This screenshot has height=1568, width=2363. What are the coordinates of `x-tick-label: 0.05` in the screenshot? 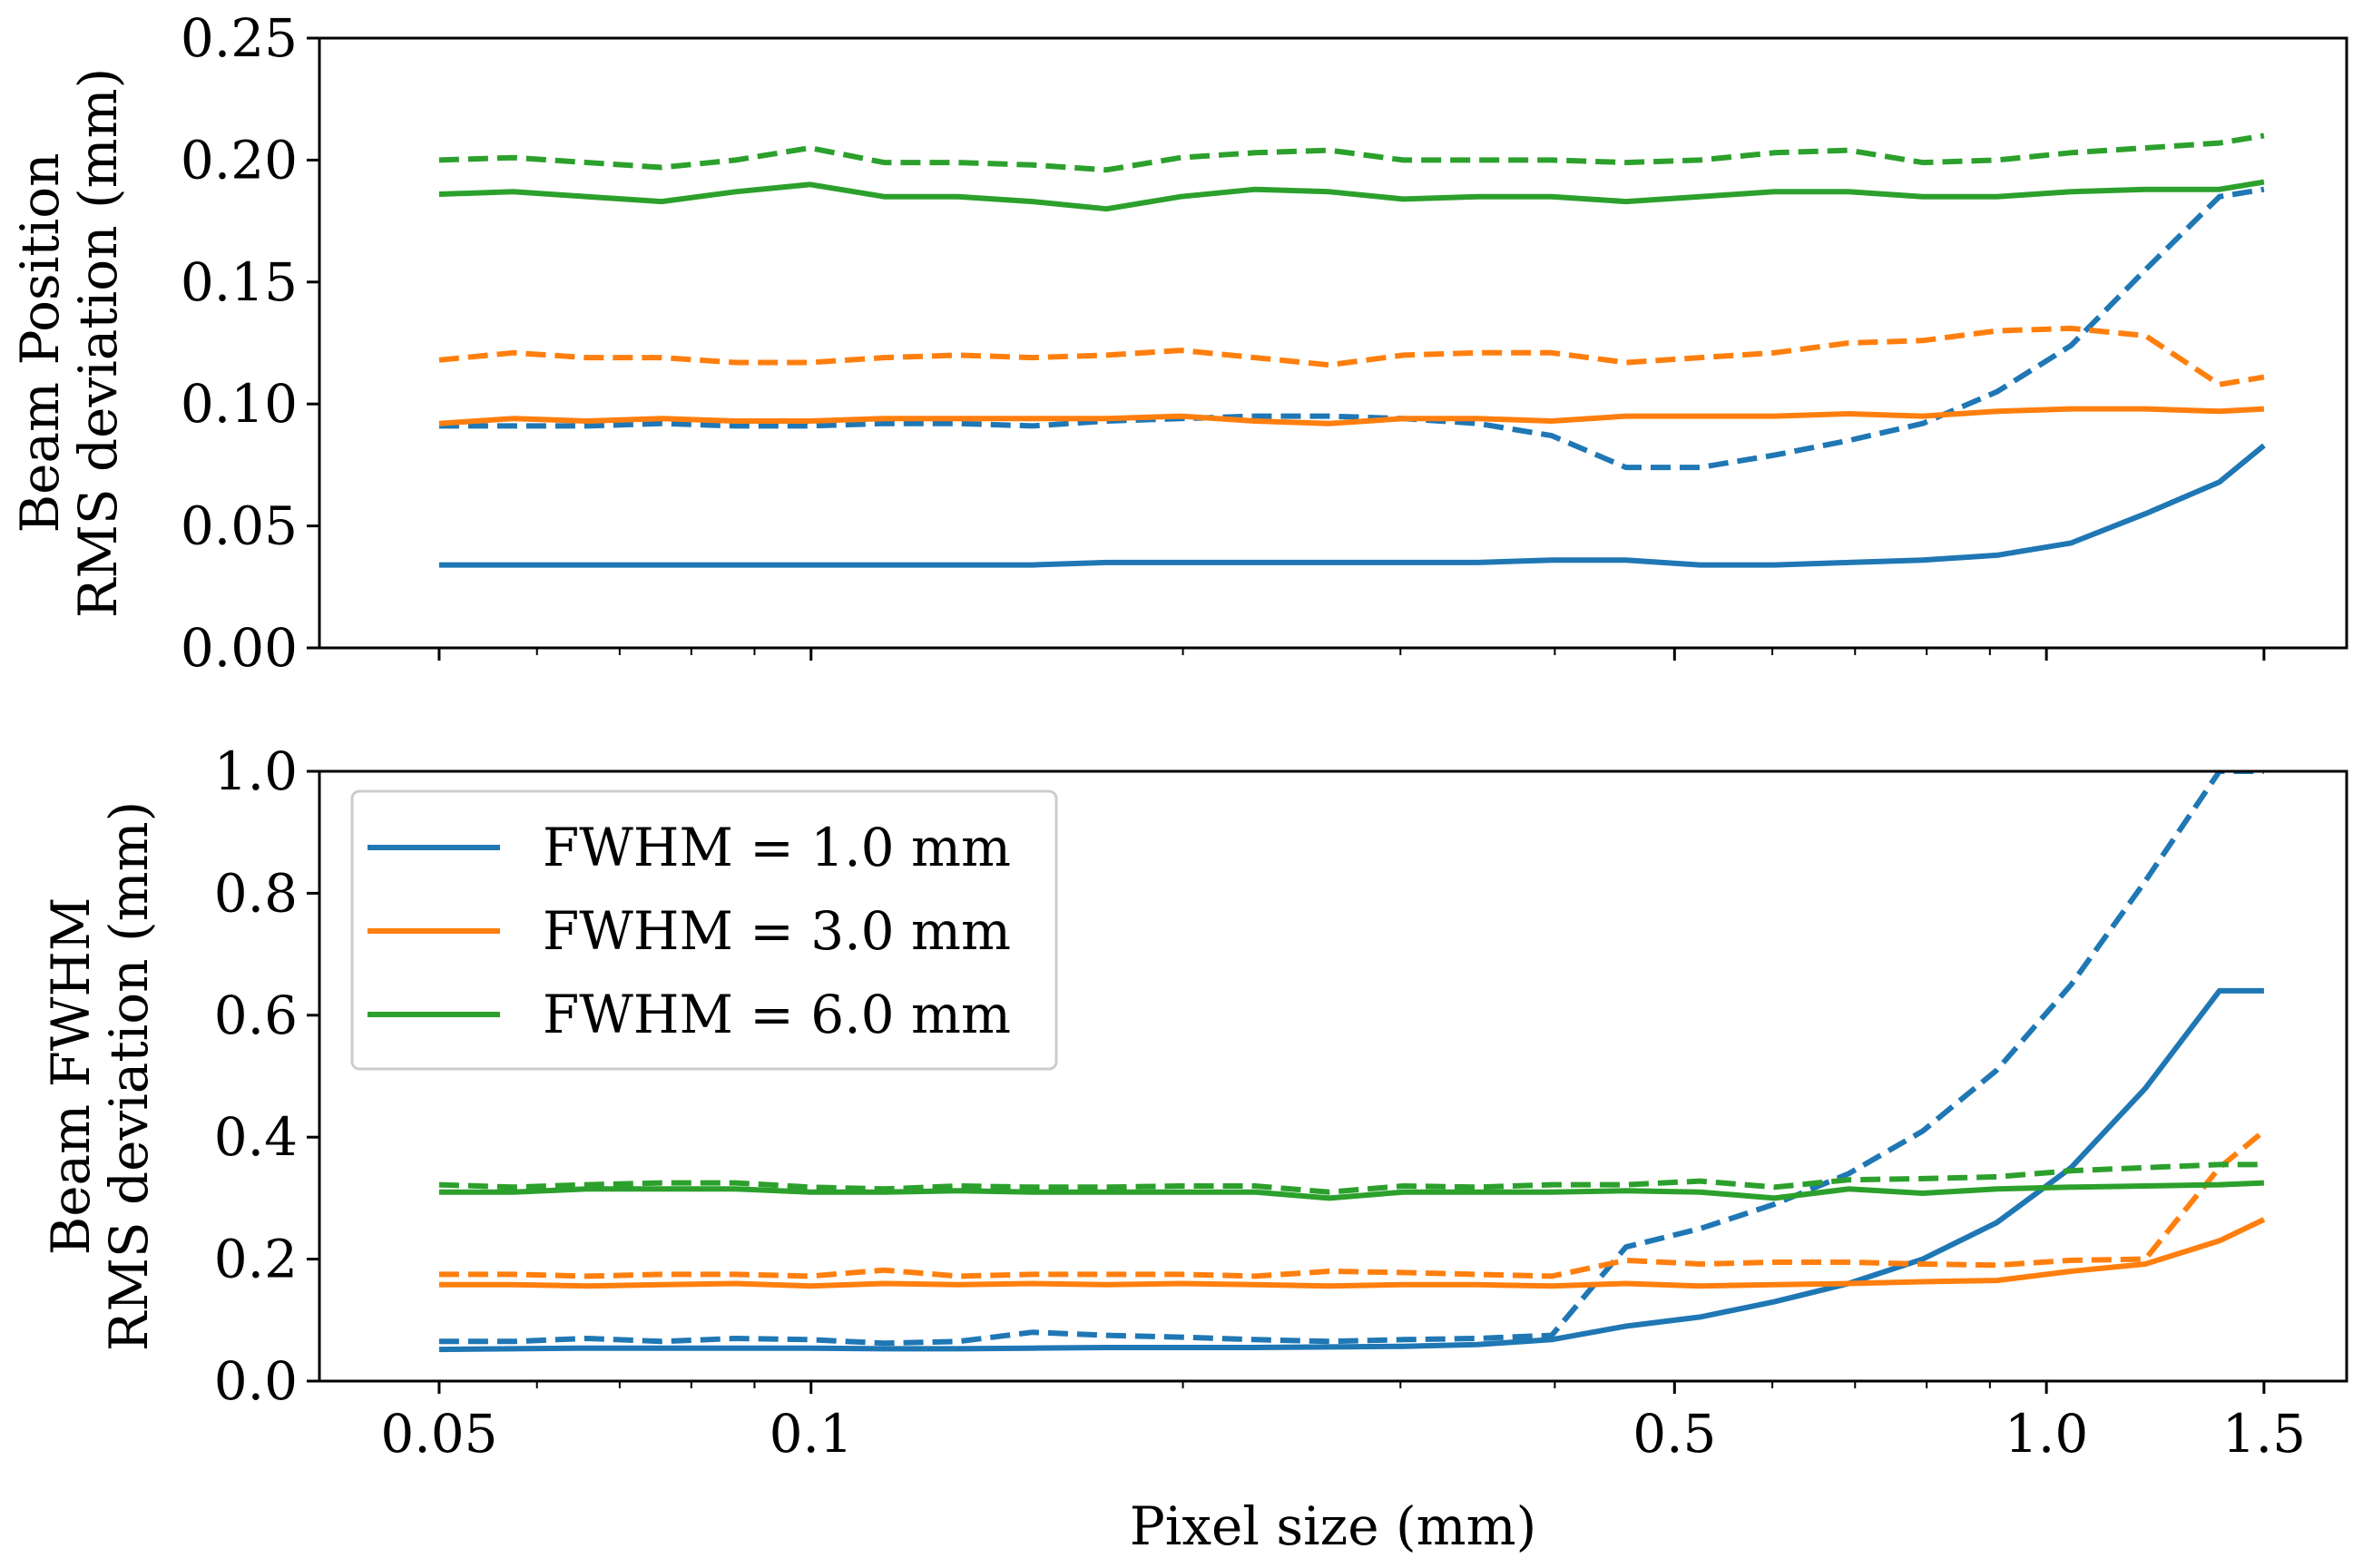 It's located at (438, 1434).